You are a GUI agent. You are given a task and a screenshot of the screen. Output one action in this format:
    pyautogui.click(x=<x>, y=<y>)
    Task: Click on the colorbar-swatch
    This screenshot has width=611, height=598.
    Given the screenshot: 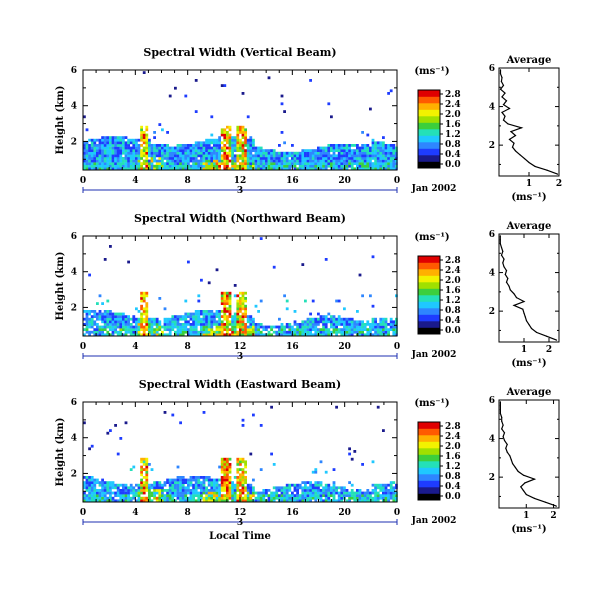 What is the action you would take?
    pyautogui.click(x=429, y=425)
    